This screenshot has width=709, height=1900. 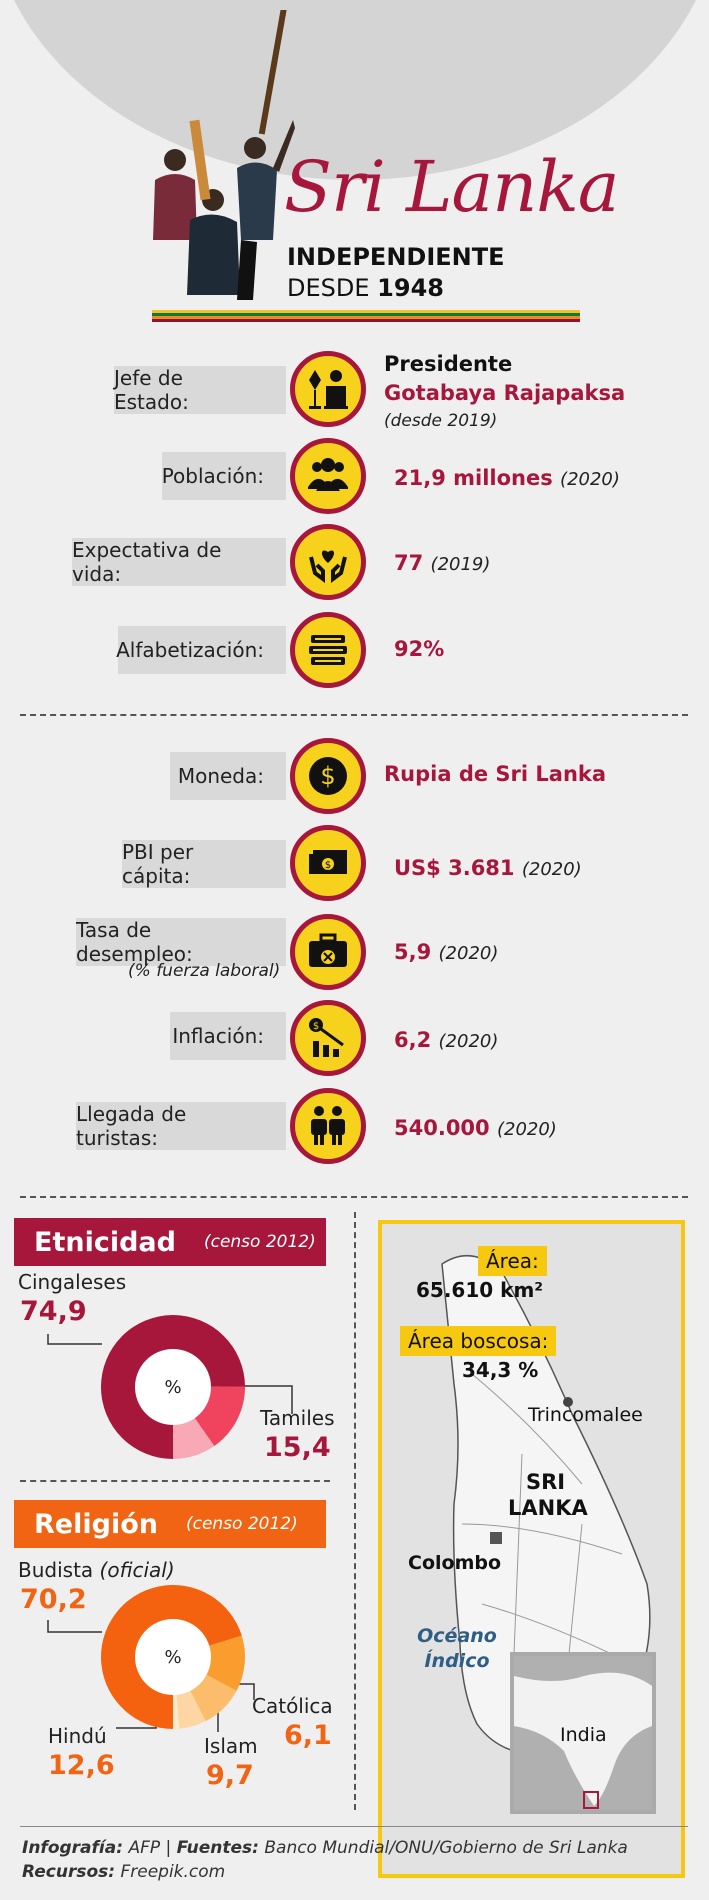 I want to click on ethnicity-center-label: %, so click(x=172, y=1387).